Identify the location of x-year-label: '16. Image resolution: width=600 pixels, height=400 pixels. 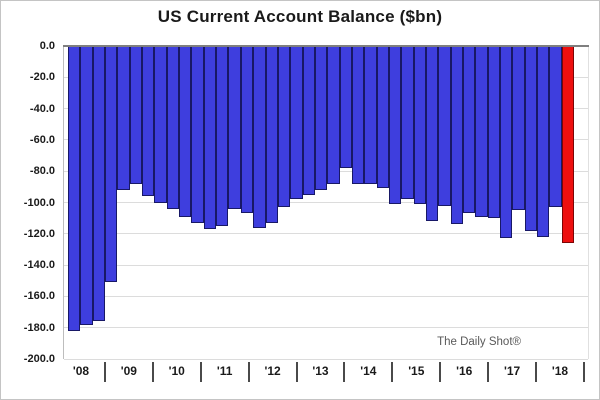
(465, 372).